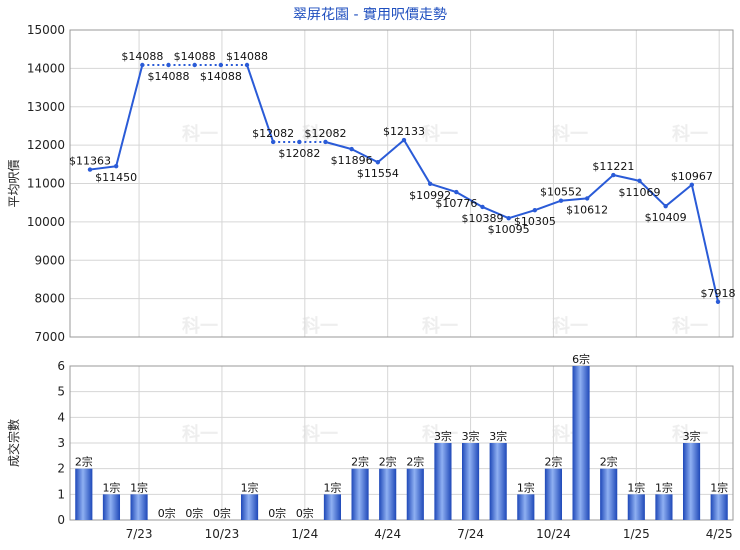 This screenshot has width=740, height=550. What do you see at coordinates (509, 229) in the screenshot?
I see `line-data-label: $10095` at bounding box center [509, 229].